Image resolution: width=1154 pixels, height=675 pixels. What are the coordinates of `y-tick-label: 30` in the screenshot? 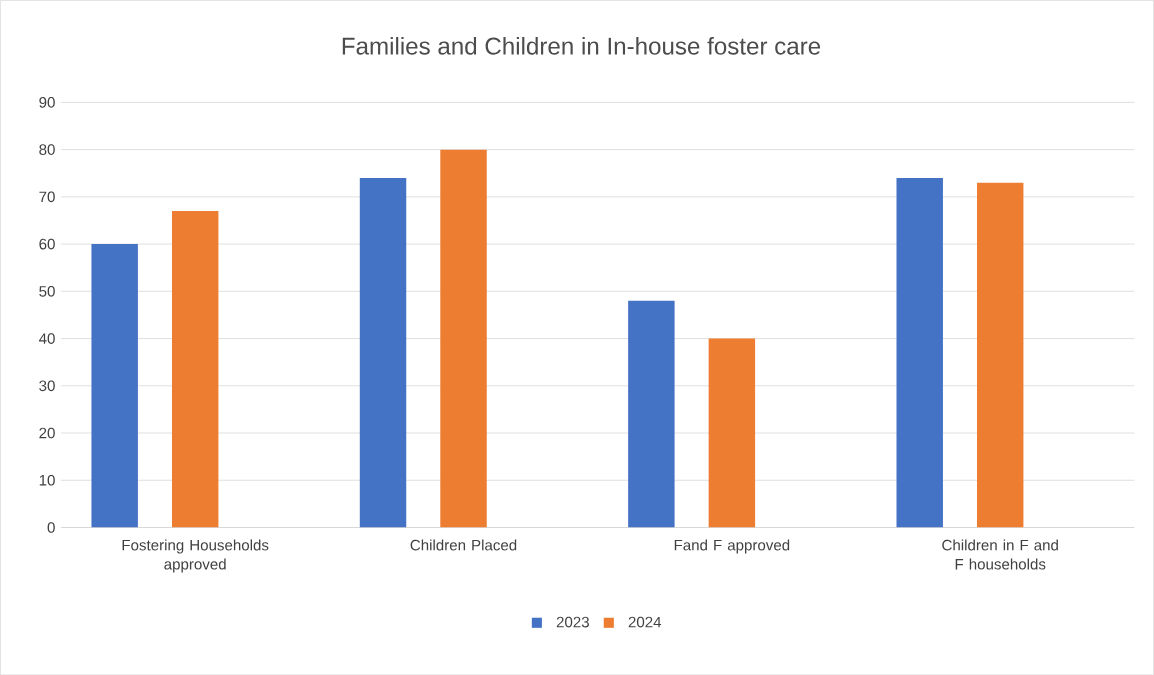 It's located at (47, 385).